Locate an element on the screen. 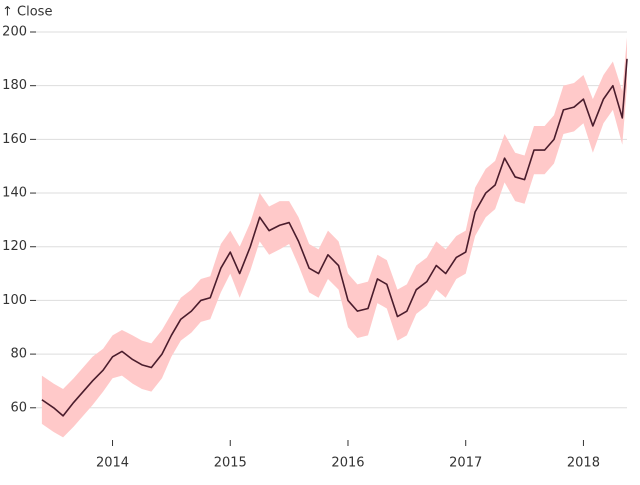  y-tick-label: 100 is located at coordinates (14, 300).